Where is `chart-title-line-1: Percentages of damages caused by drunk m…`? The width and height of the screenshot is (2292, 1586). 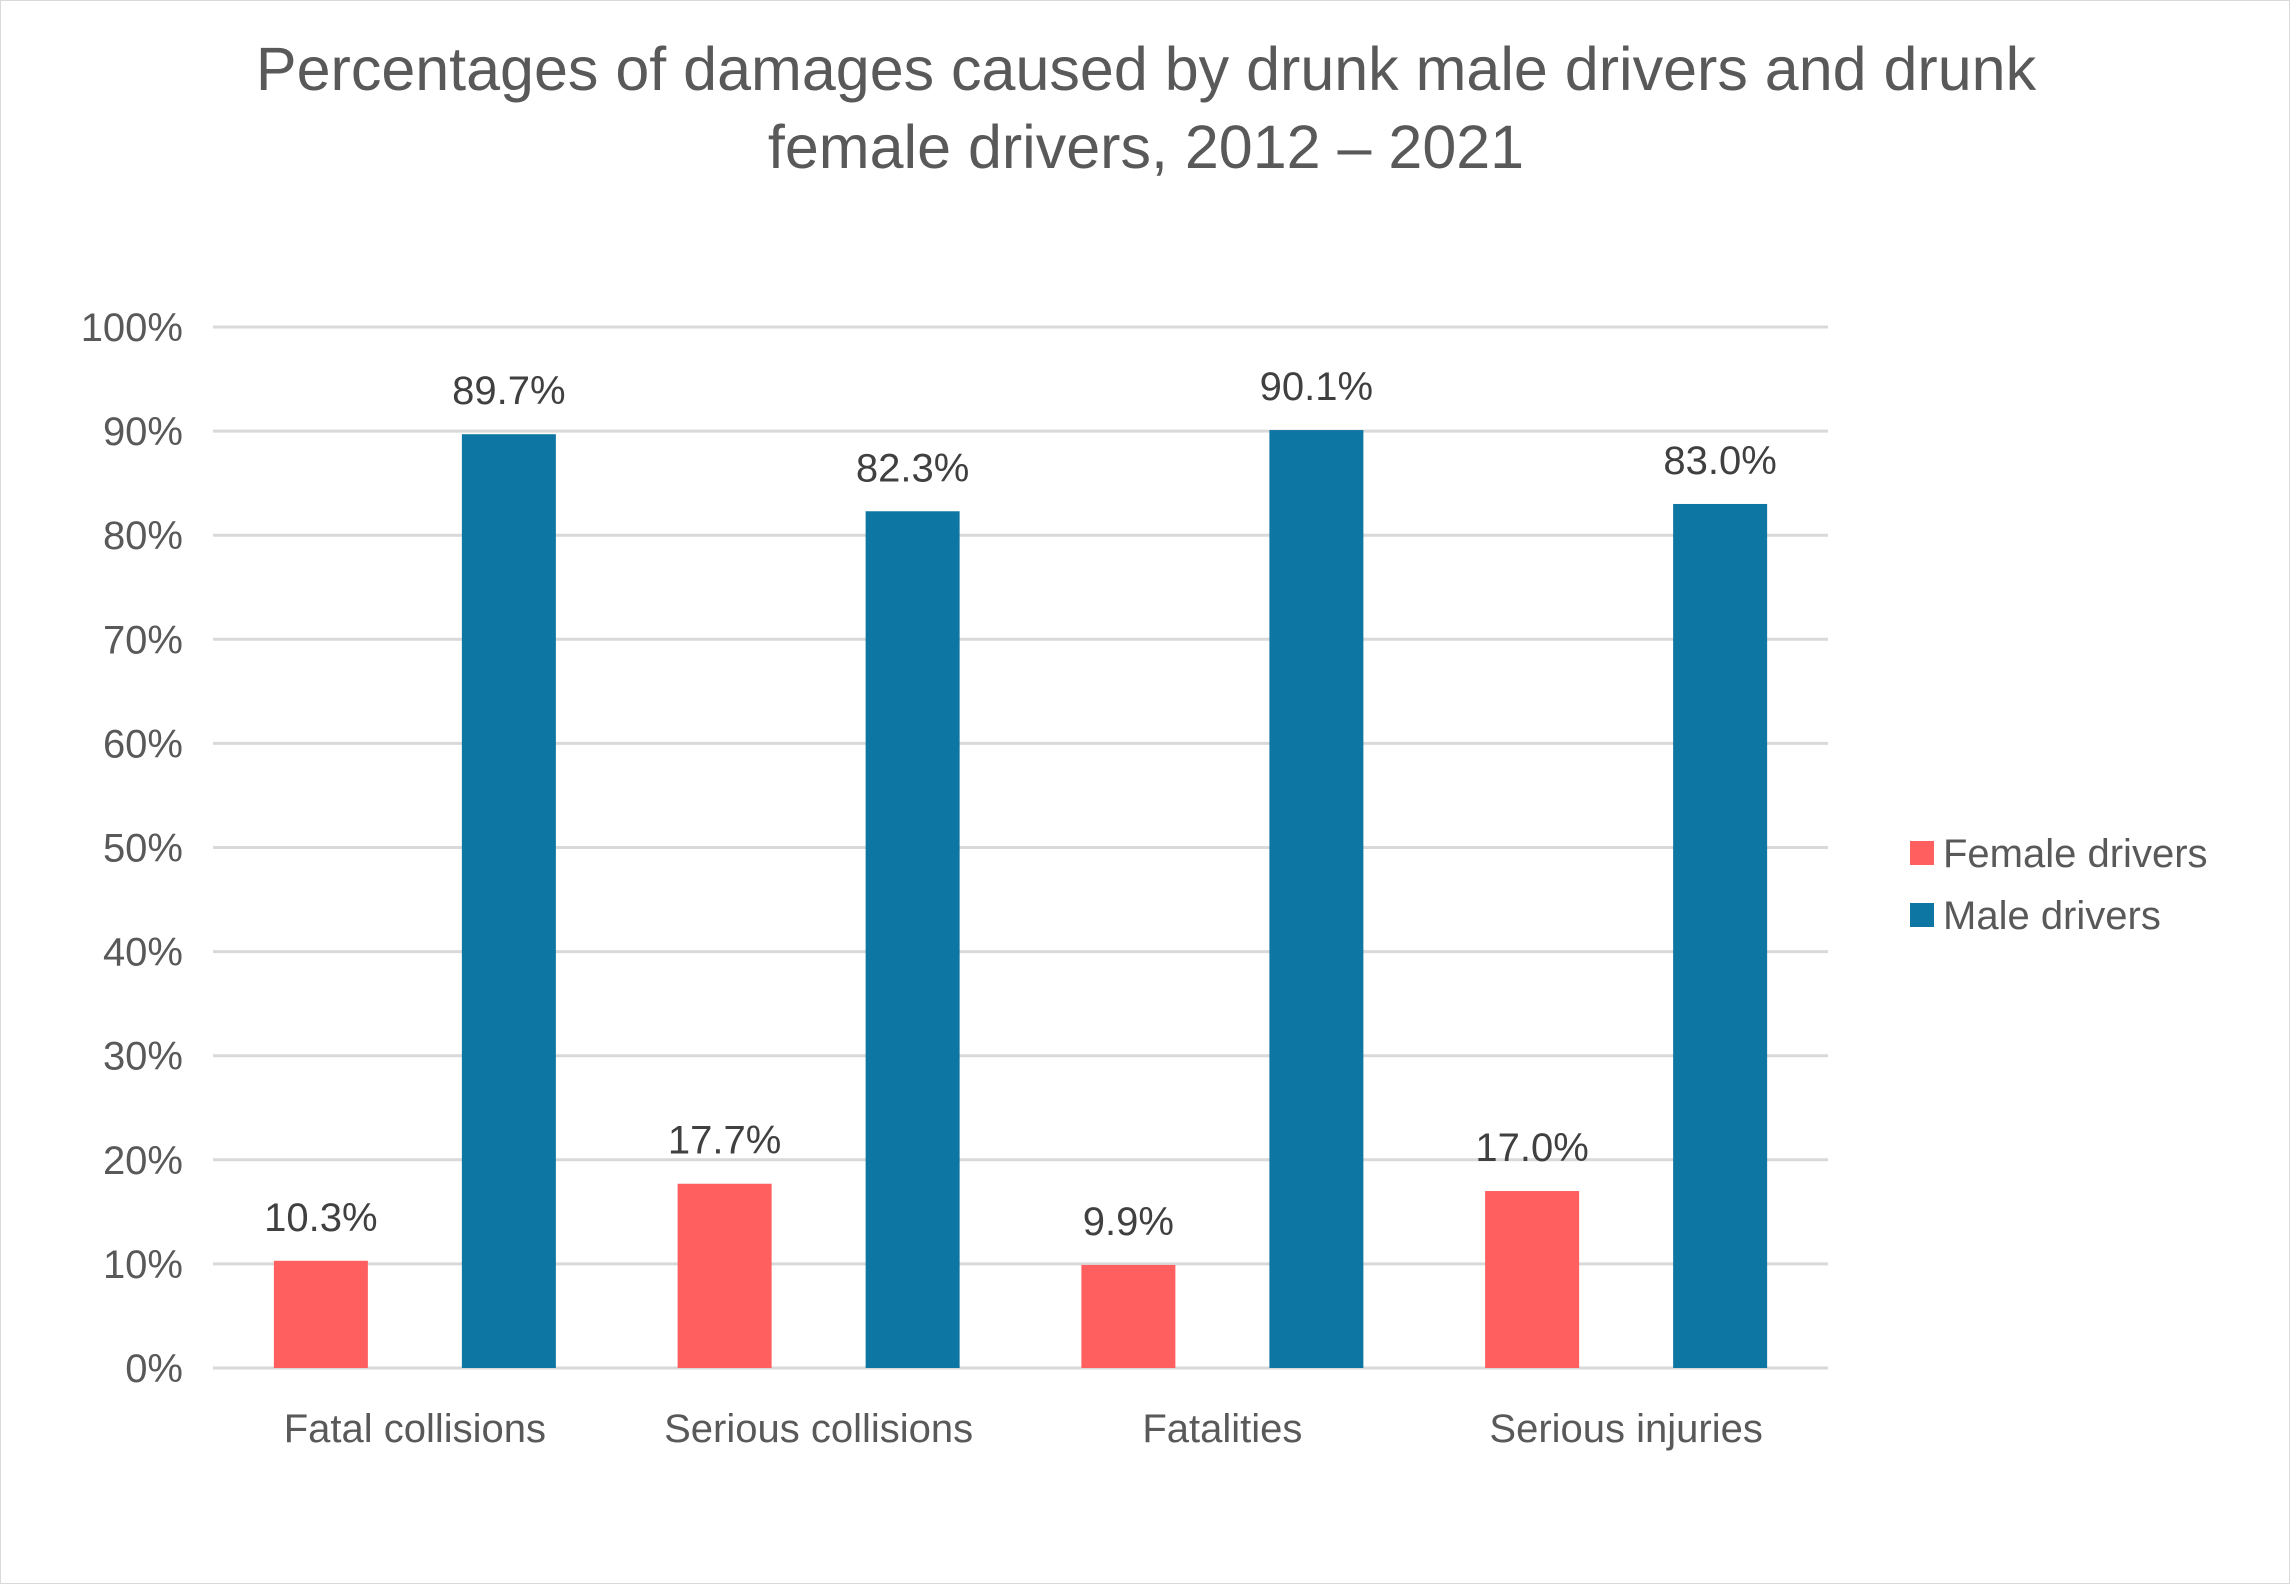 chart-title-line-1: Percentages of damages caused by drunk m… is located at coordinates (1146, 69).